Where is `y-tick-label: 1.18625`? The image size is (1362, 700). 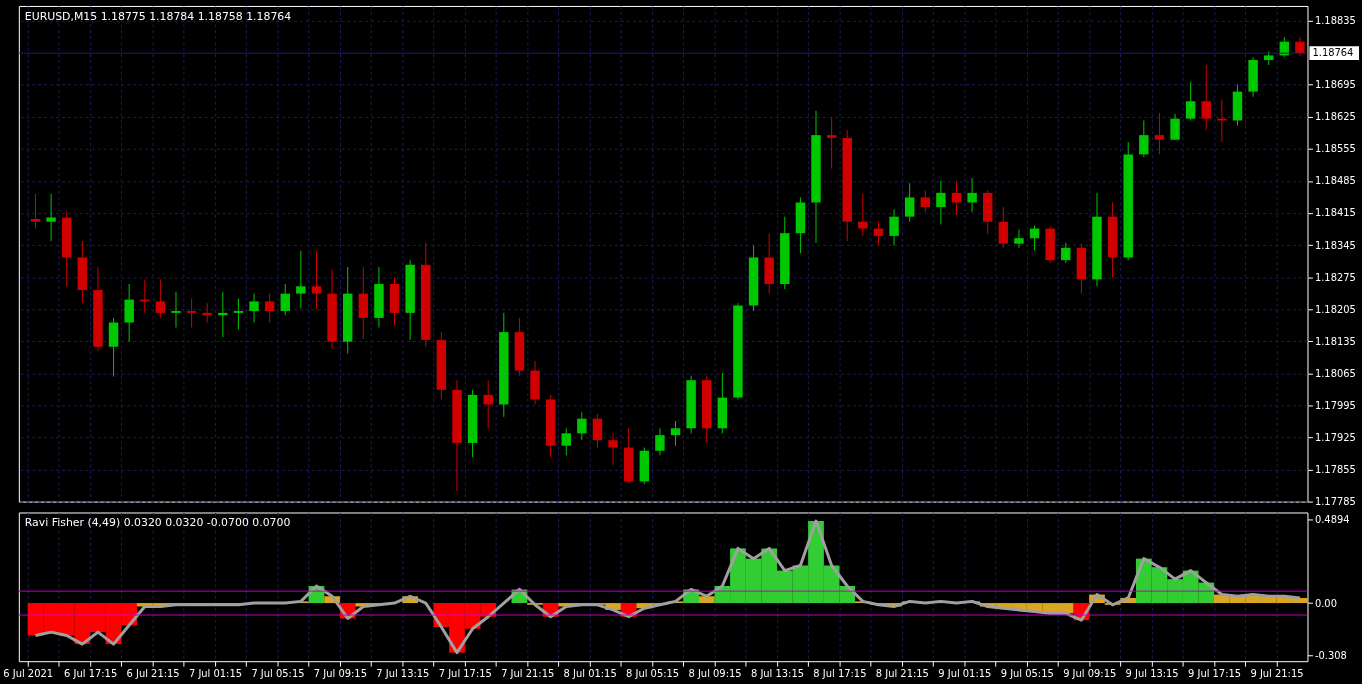 y-tick-label: 1.18625 is located at coordinates (1335, 117).